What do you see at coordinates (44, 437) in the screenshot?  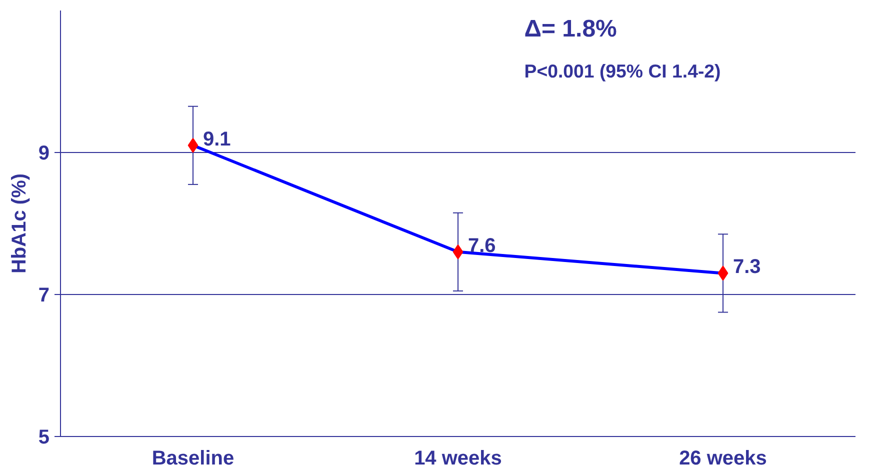 I see `y-tick-label: 5` at bounding box center [44, 437].